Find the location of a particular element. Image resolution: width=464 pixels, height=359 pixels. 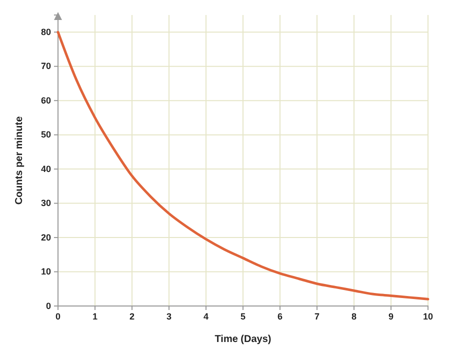

y-axis-title: Counts per minute is located at coordinates (19, 160).